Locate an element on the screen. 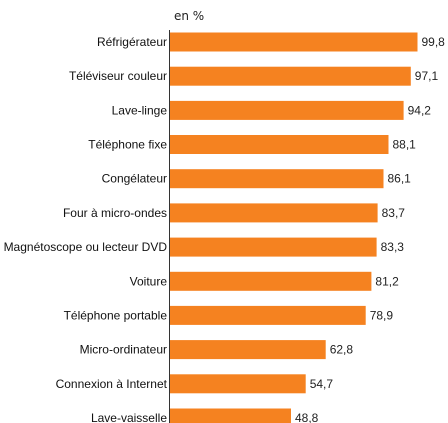 The image size is (448, 423). category-label: Micro-ordinateur is located at coordinates (123, 350).